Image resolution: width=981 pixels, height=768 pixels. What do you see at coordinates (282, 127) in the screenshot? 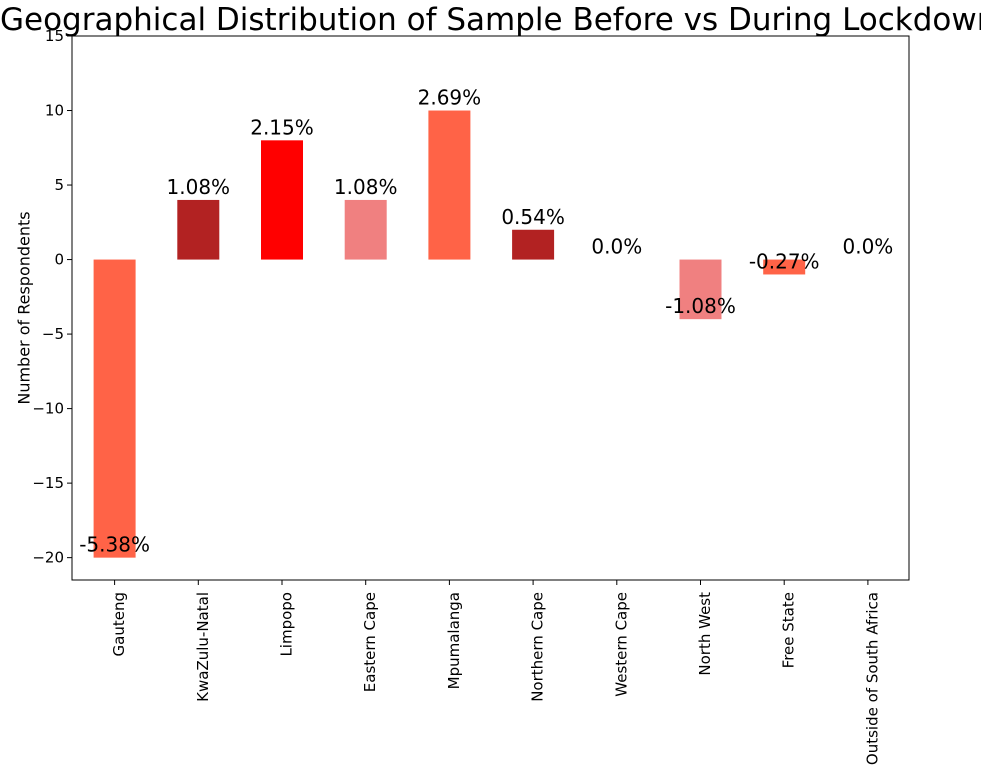
I see `data-label-2: 2.15%` at bounding box center [282, 127].